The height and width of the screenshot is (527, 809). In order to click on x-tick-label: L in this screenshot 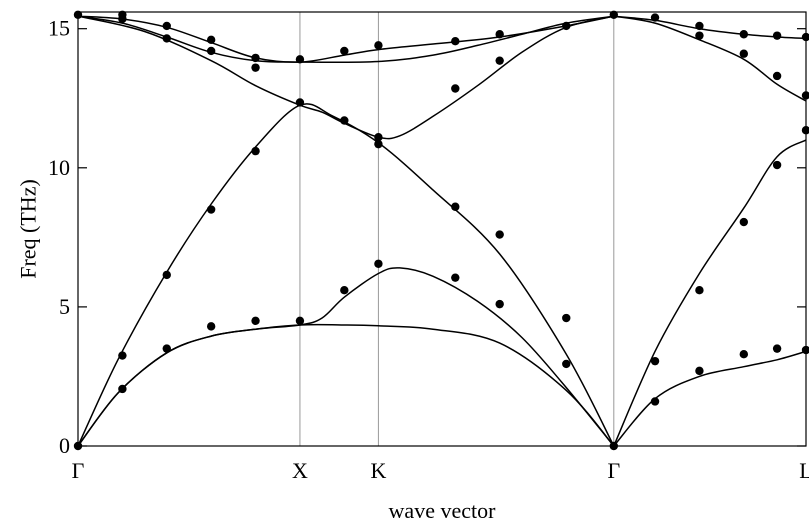, I will do `click(804, 470)`.